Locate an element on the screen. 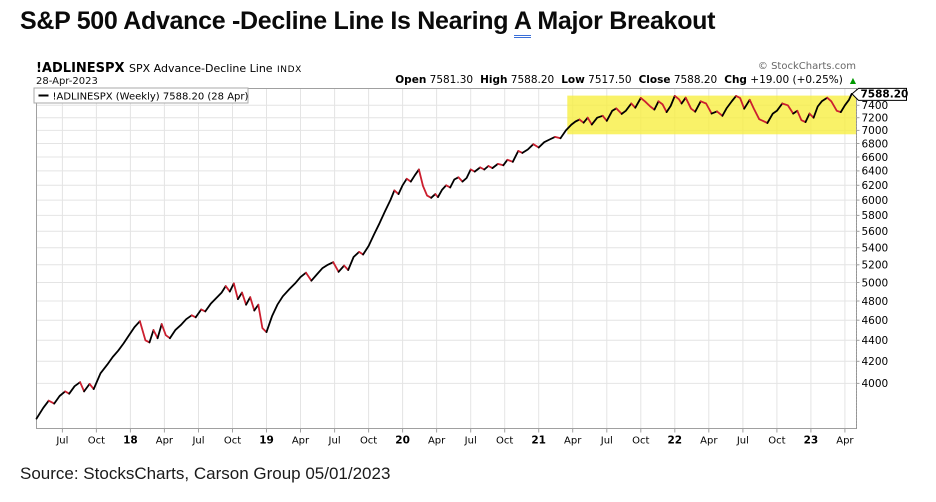 The height and width of the screenshot is (502, 936). symbol-description: SPX Advance-Decline Line is located at coordinates (201, 68).